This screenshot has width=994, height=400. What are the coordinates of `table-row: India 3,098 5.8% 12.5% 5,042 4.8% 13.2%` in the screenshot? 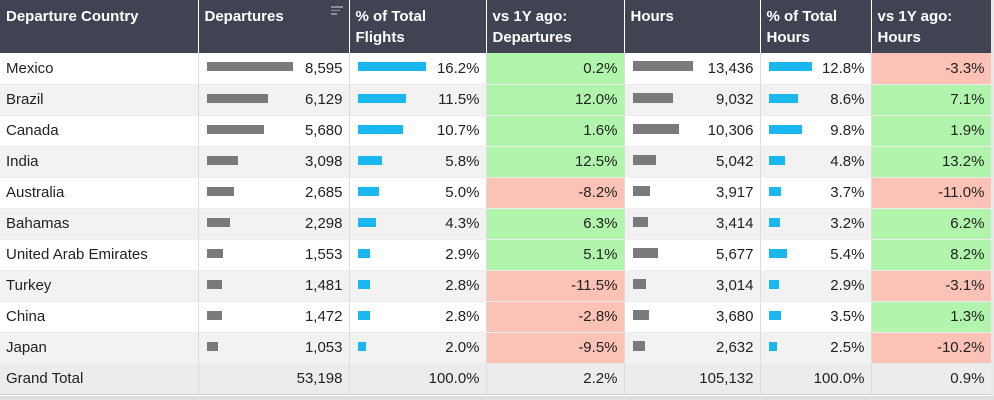 It's located at (496, 162).